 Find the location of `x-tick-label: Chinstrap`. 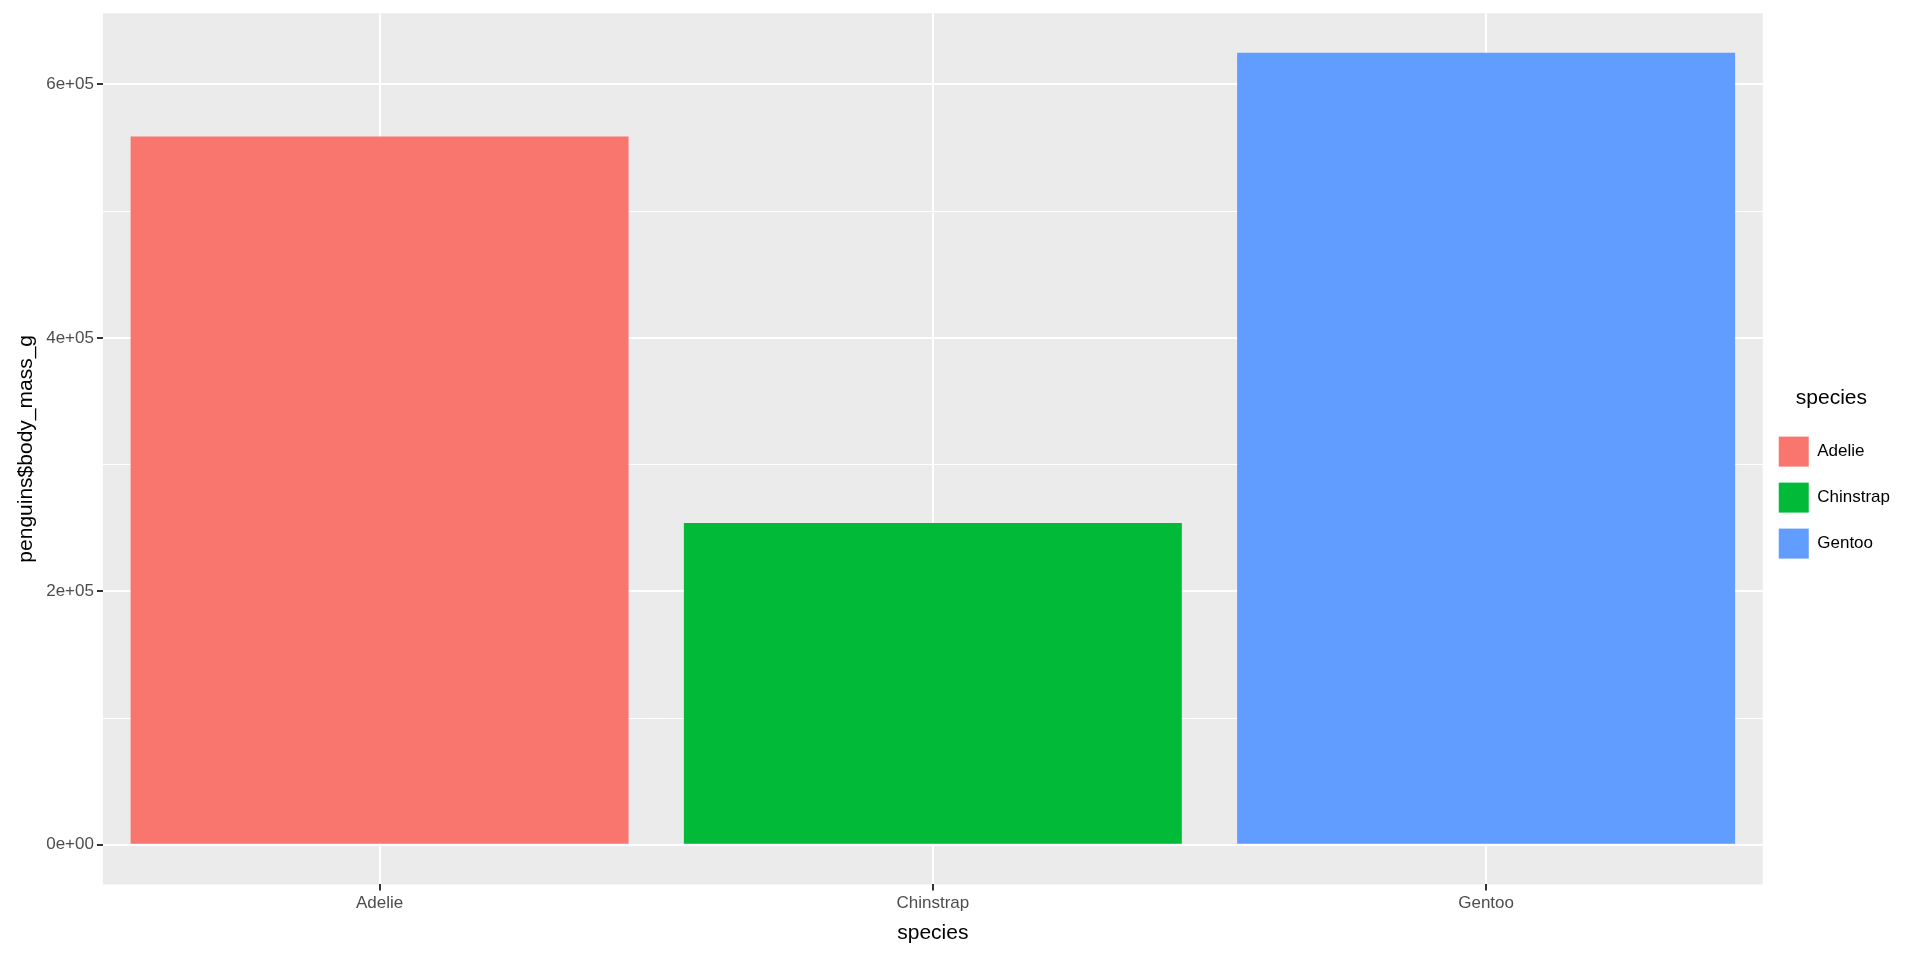

x-tick-label: Chinstrap is located at coordinates (933, 903).